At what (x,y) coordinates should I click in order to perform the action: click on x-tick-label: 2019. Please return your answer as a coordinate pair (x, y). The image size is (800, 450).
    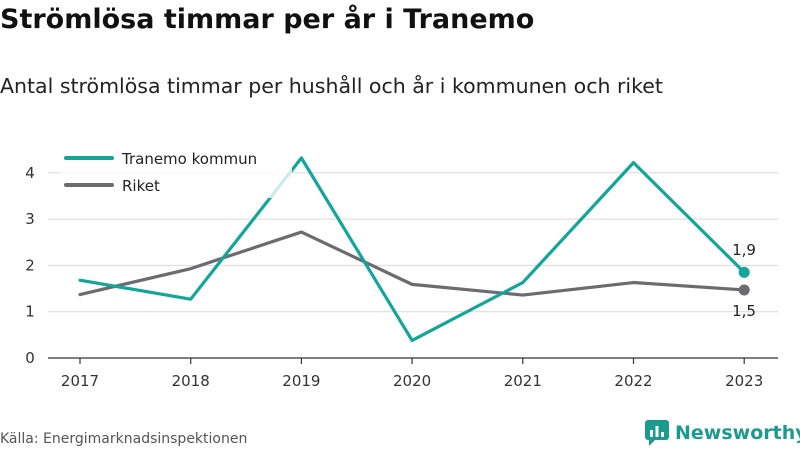
    Looking at the image, I should click on (301, 381).